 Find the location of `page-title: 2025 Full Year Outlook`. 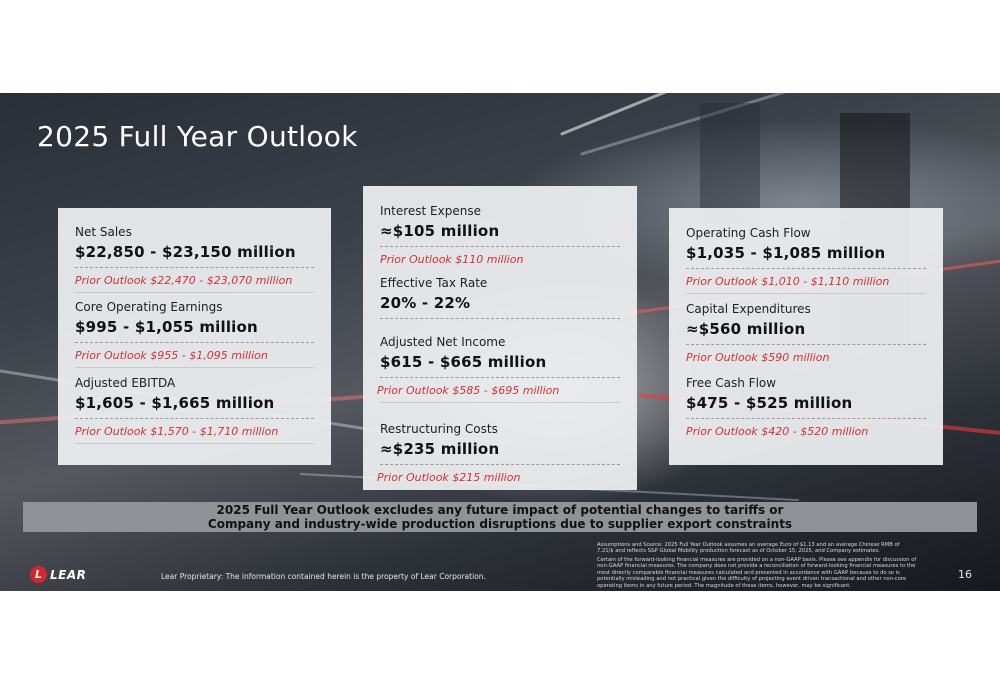

page-title: 2025 Full Year Outlook is located at coordinates (197, 136).